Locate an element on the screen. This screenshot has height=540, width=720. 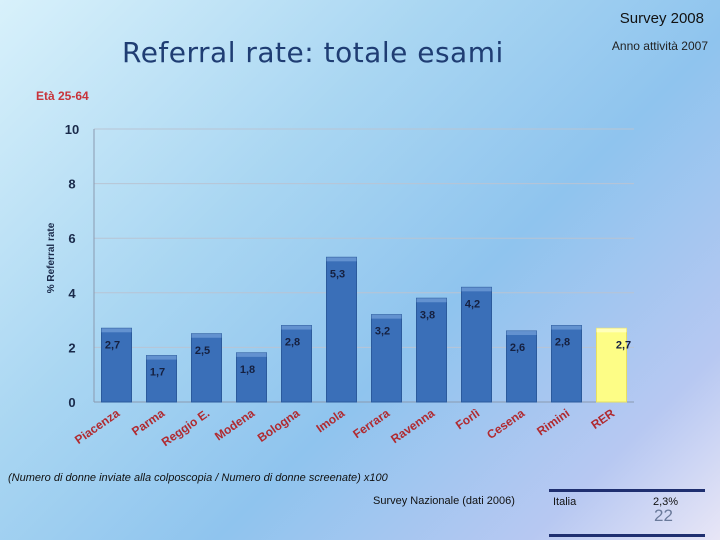
y-tick-label: 10 is located at coordinates (72, 129).